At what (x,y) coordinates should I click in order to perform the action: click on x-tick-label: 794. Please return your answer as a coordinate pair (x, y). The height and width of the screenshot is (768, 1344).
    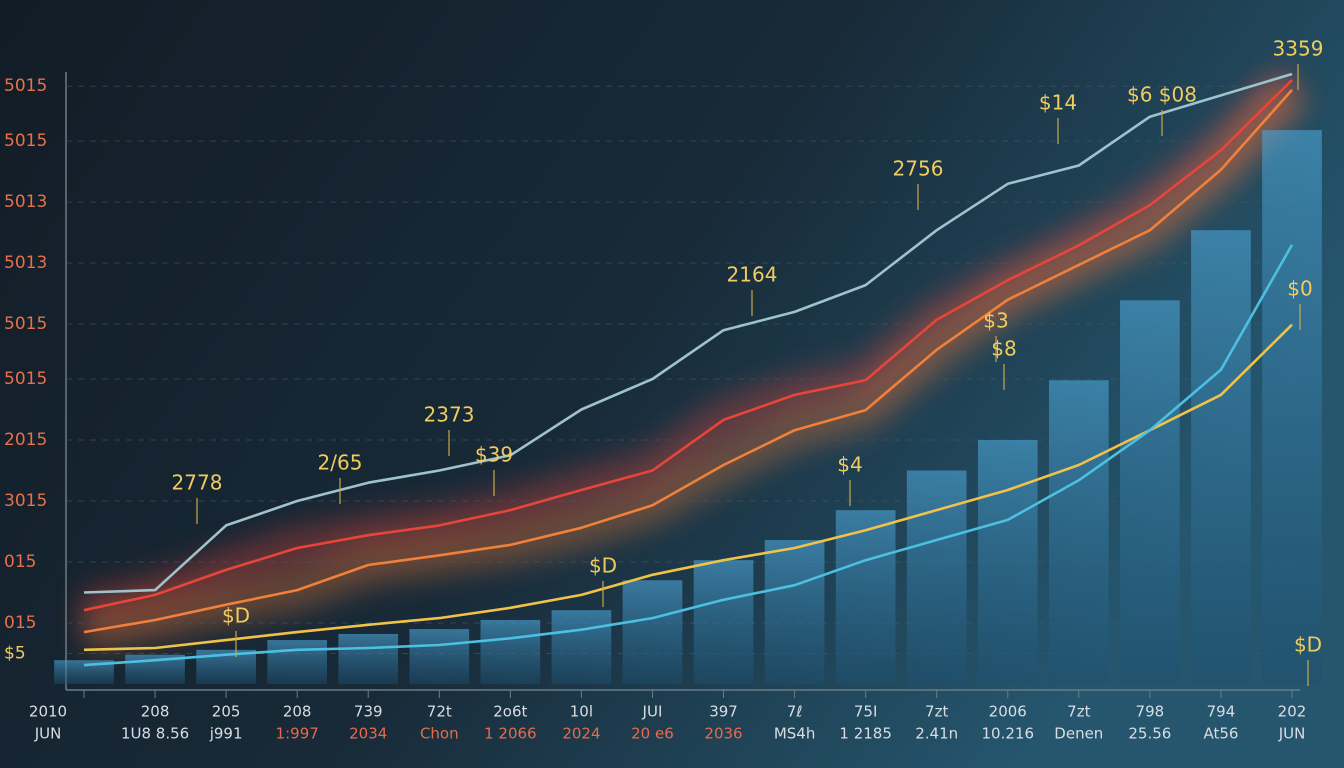
    Looking at the image, I should click on (1221, 712).